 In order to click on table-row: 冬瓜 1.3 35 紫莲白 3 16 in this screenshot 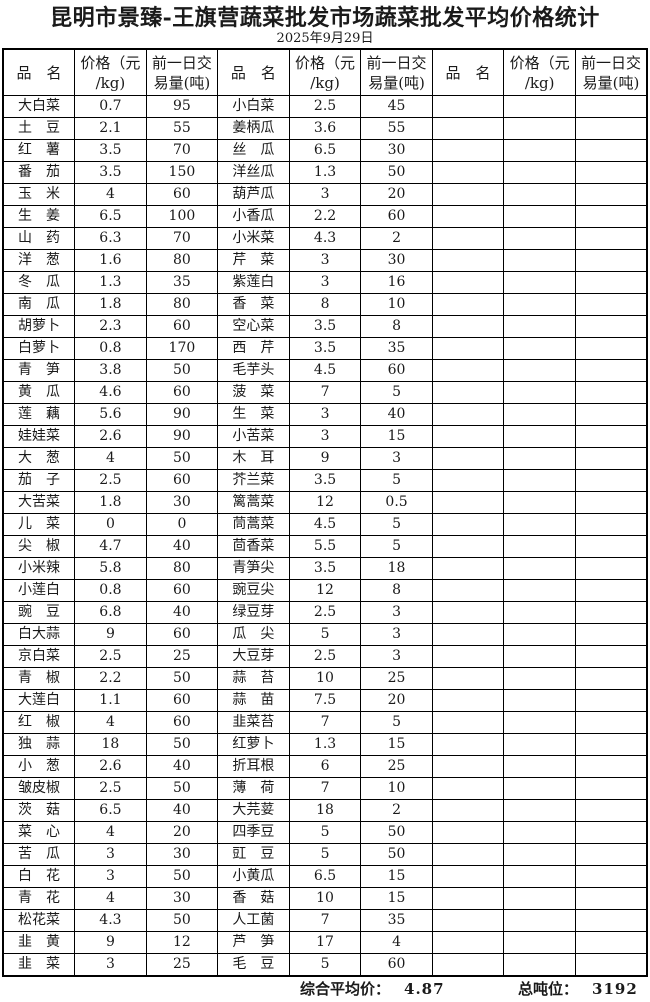, I will do `click(325, 282)`.